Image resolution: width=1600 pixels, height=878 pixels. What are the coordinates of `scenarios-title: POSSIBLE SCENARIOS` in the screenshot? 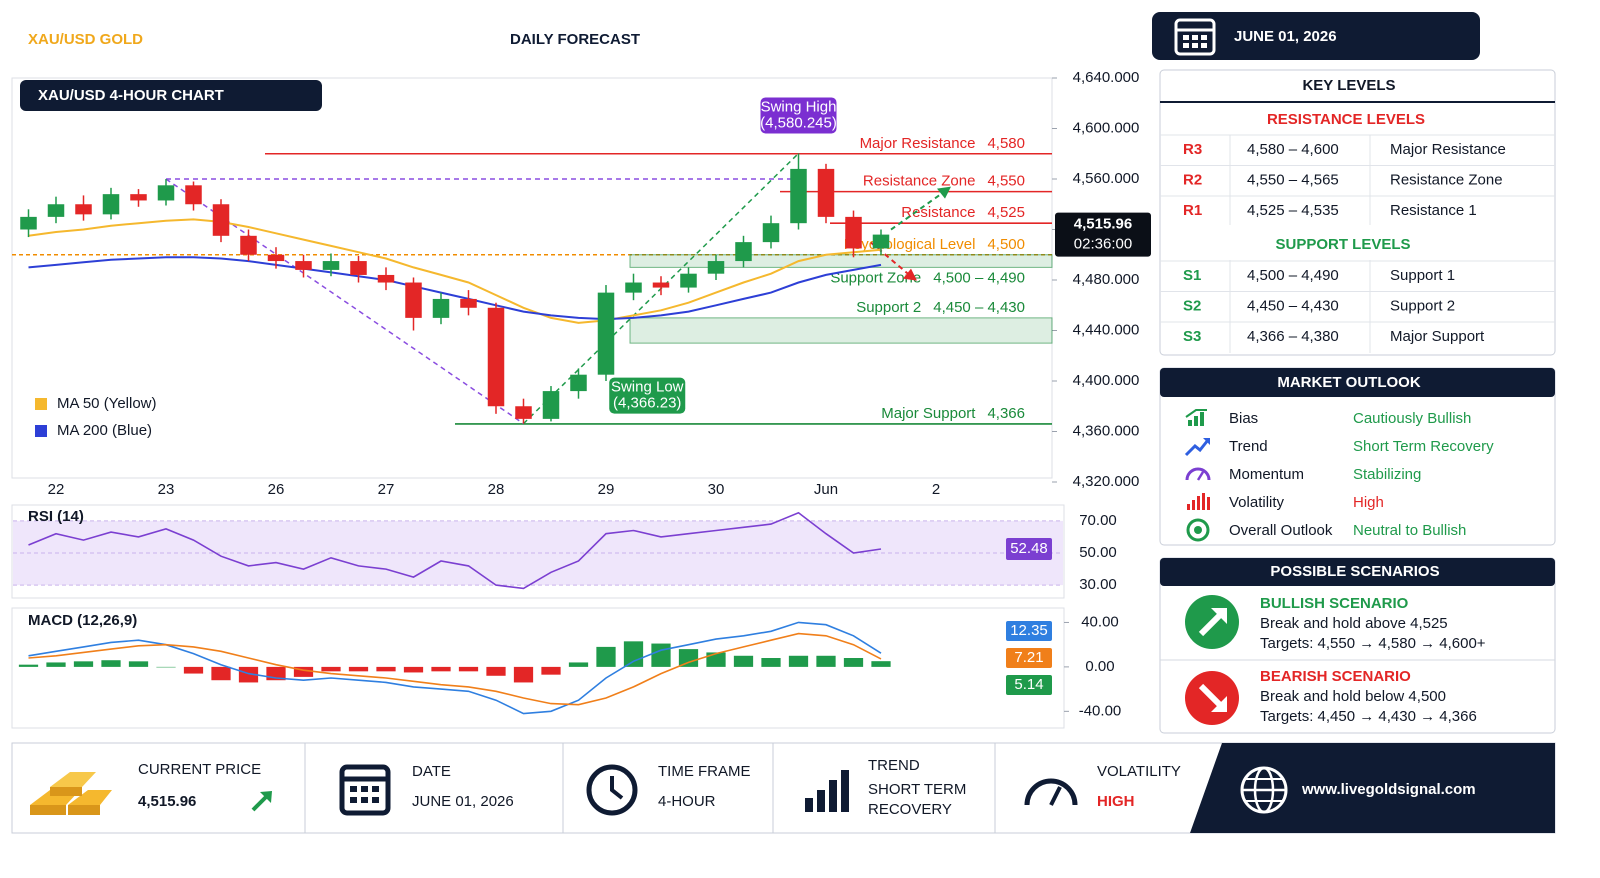 It's located at (1354, 571).